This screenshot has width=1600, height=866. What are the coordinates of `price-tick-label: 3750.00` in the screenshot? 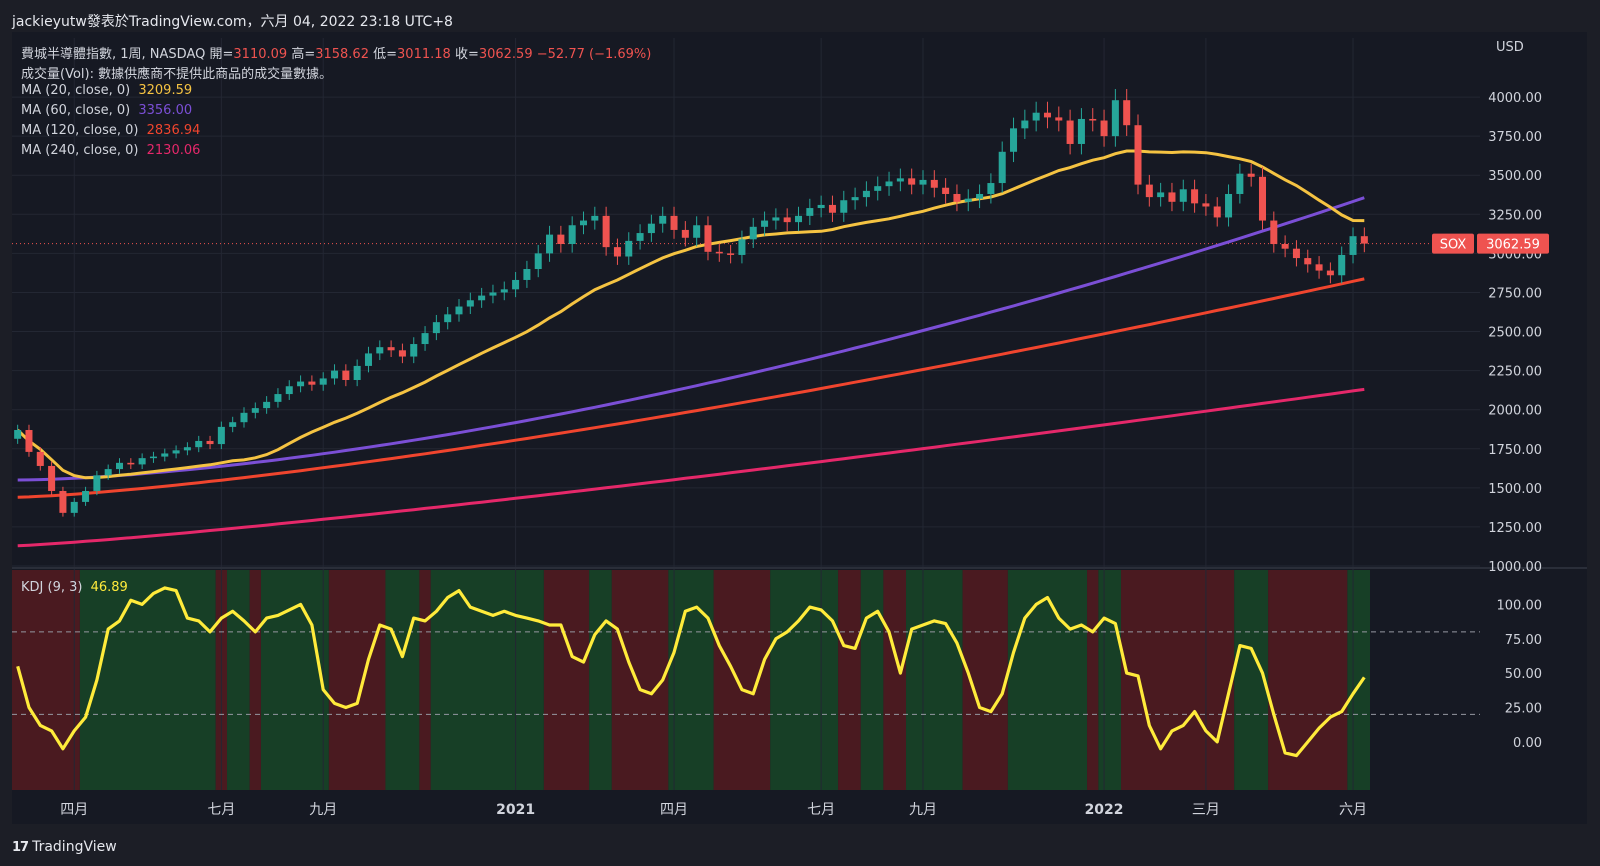 It's located at (1515, 137).